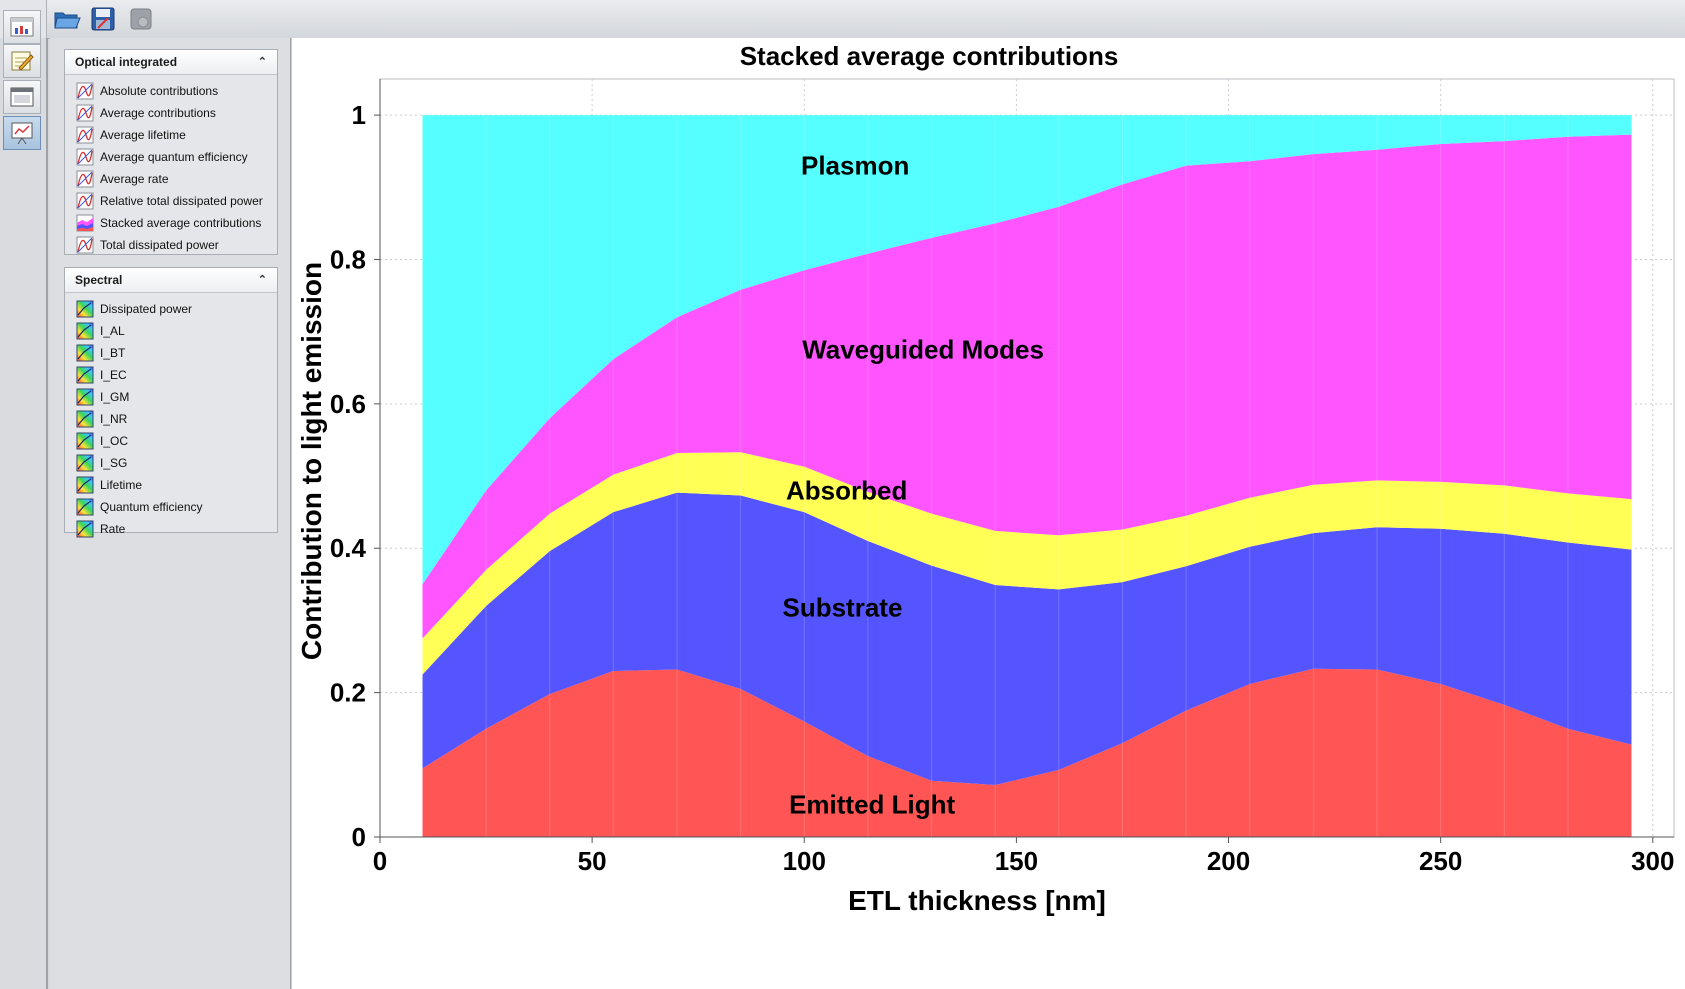 This screenshot has width=1685, height=989. I want to click on spectral-item-label: Quantum efficiency, so click(151, 507).